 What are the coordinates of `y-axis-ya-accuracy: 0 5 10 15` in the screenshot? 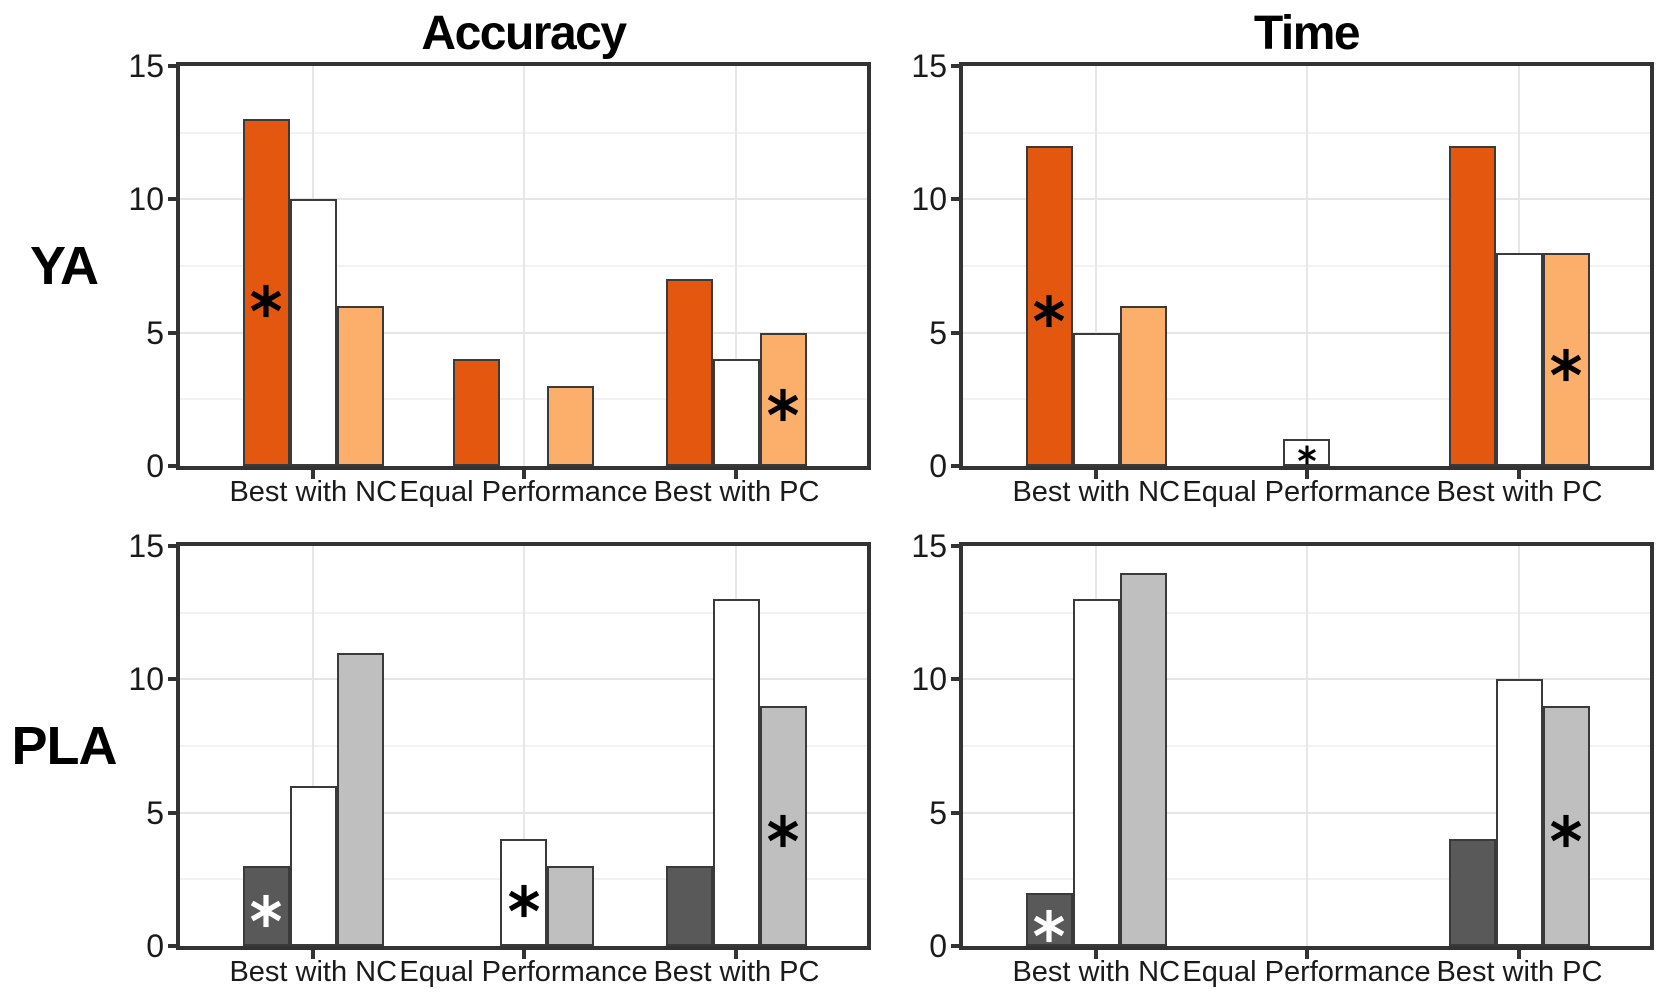 It's located at (152, 266).